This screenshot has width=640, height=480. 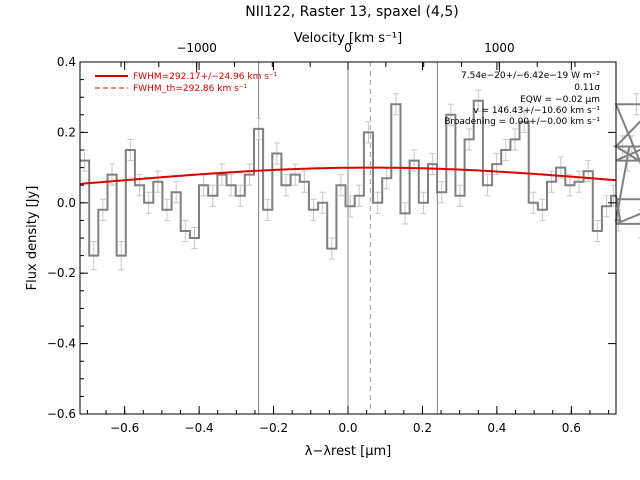 What do you see at coordinates (587, 88) in the screenshot?
I see `annotation-sigma: 0.11σ` at bounding box center [587, 88].